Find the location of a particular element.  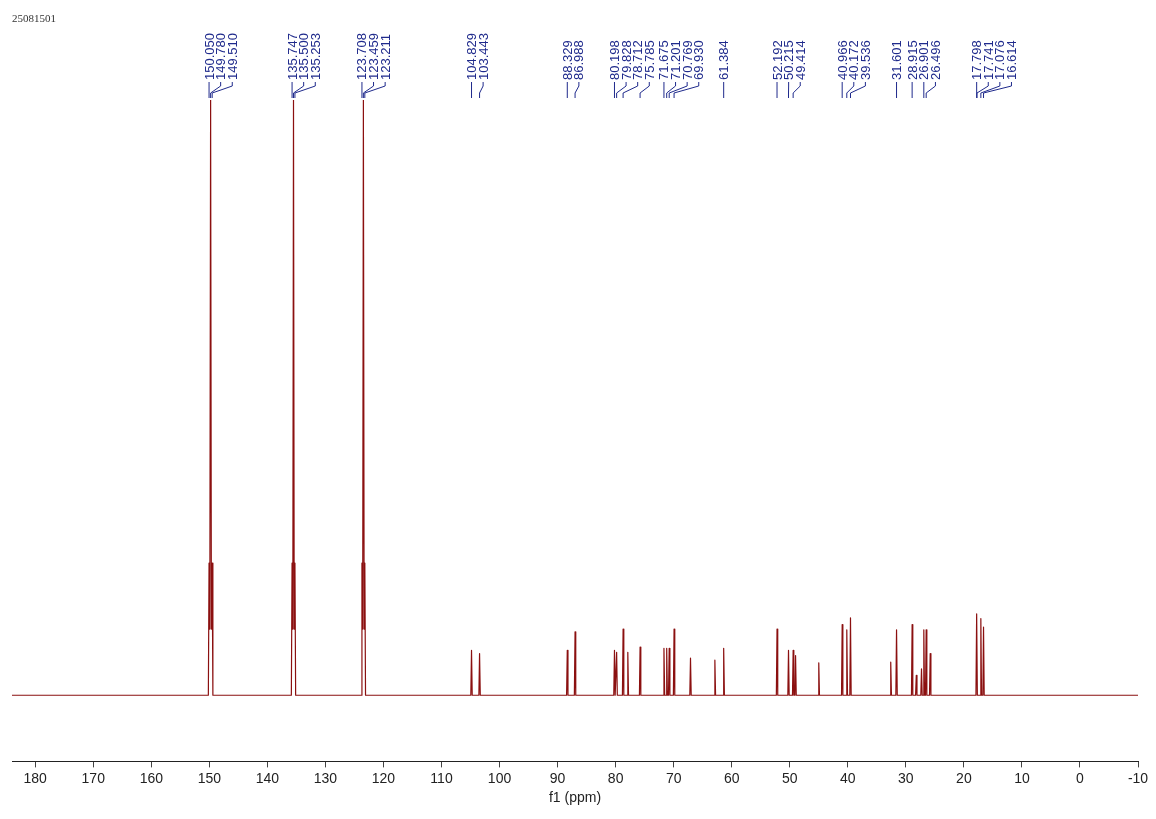

annotation: 31.601 is located at coordinates (897, 60).